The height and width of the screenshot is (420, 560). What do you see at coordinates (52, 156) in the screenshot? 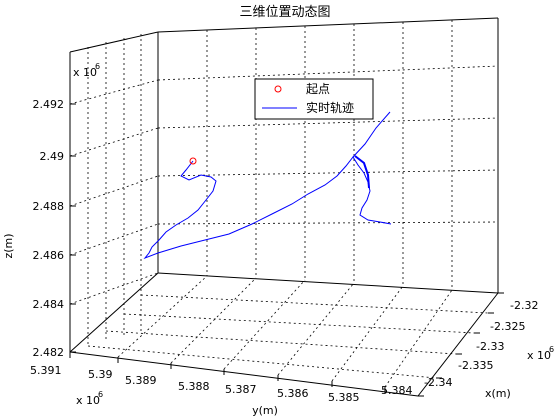
I see `z-tick-label: 2.49` at bounding box center [52, 156].